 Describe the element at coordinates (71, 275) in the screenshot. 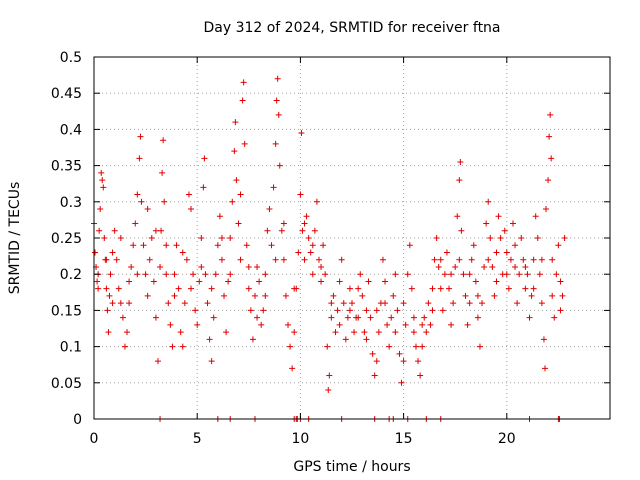

I see `y-tick-label: 0.2` at that location.